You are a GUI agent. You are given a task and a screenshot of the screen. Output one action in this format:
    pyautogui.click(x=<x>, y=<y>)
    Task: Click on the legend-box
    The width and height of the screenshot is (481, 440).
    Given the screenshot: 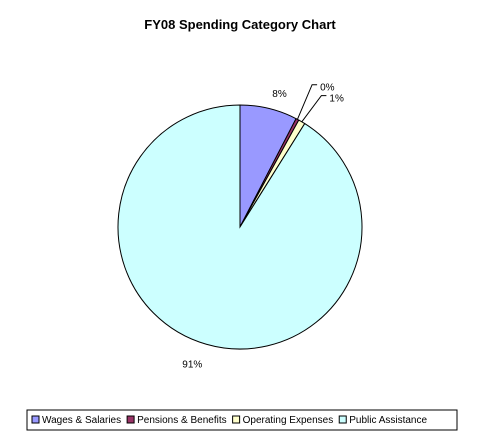 What is the action you would take?
    pyautogui.click(x=242, y=420)
    